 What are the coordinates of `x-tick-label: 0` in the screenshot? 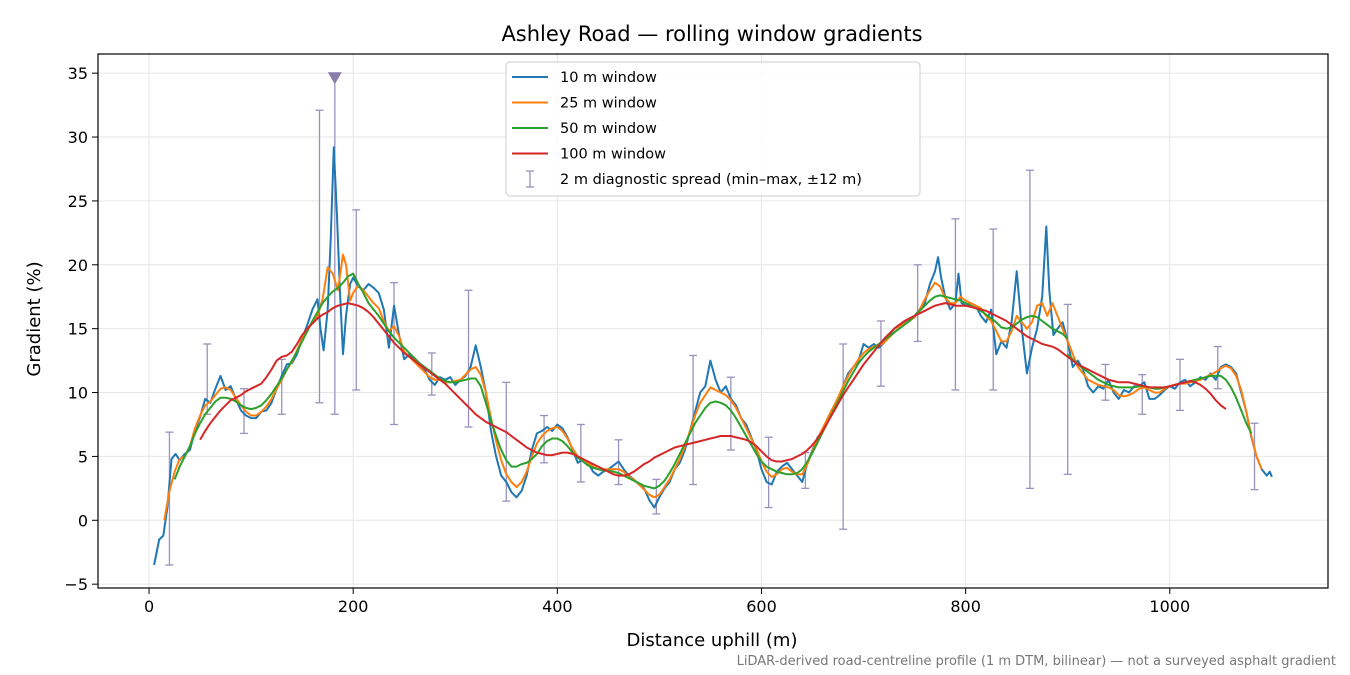 It's located at (149, 606).